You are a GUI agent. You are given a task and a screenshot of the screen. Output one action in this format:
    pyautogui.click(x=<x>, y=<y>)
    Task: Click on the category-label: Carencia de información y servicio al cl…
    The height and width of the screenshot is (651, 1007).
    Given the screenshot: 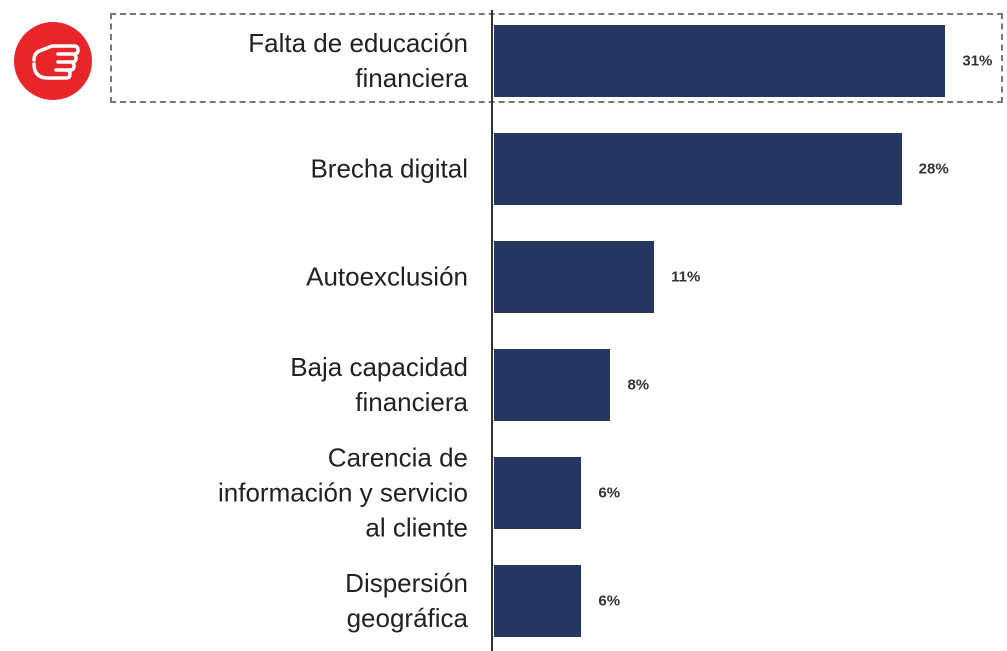 What is the action you would take?
    pyautogui.click(x=343, y=492)
    